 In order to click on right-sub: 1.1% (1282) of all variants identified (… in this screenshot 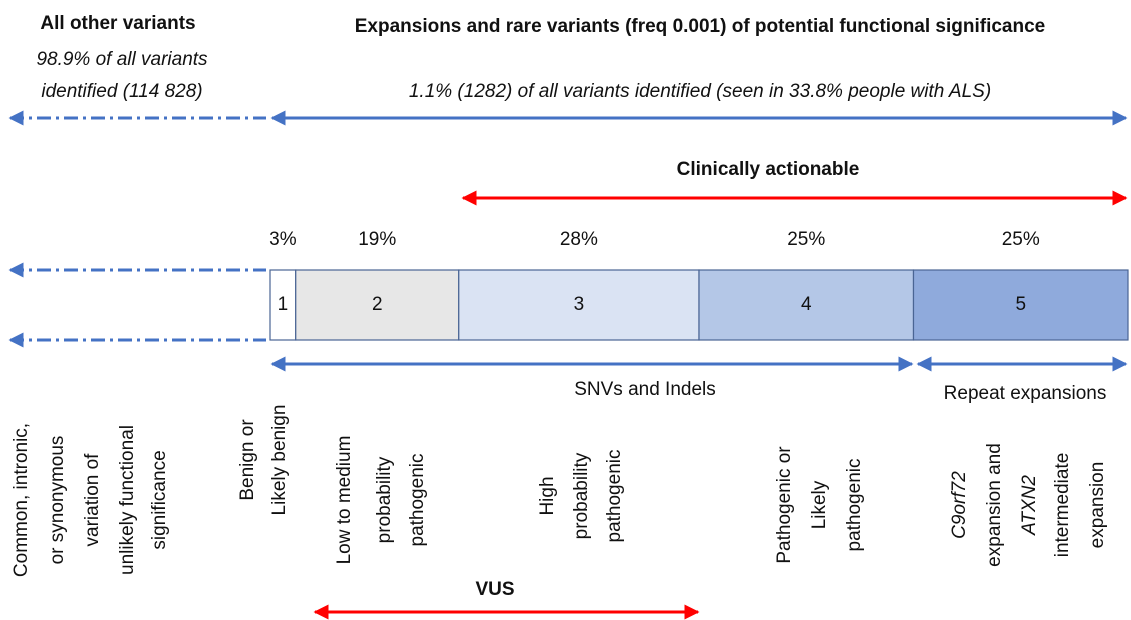, I will do `click(700, 91)`.